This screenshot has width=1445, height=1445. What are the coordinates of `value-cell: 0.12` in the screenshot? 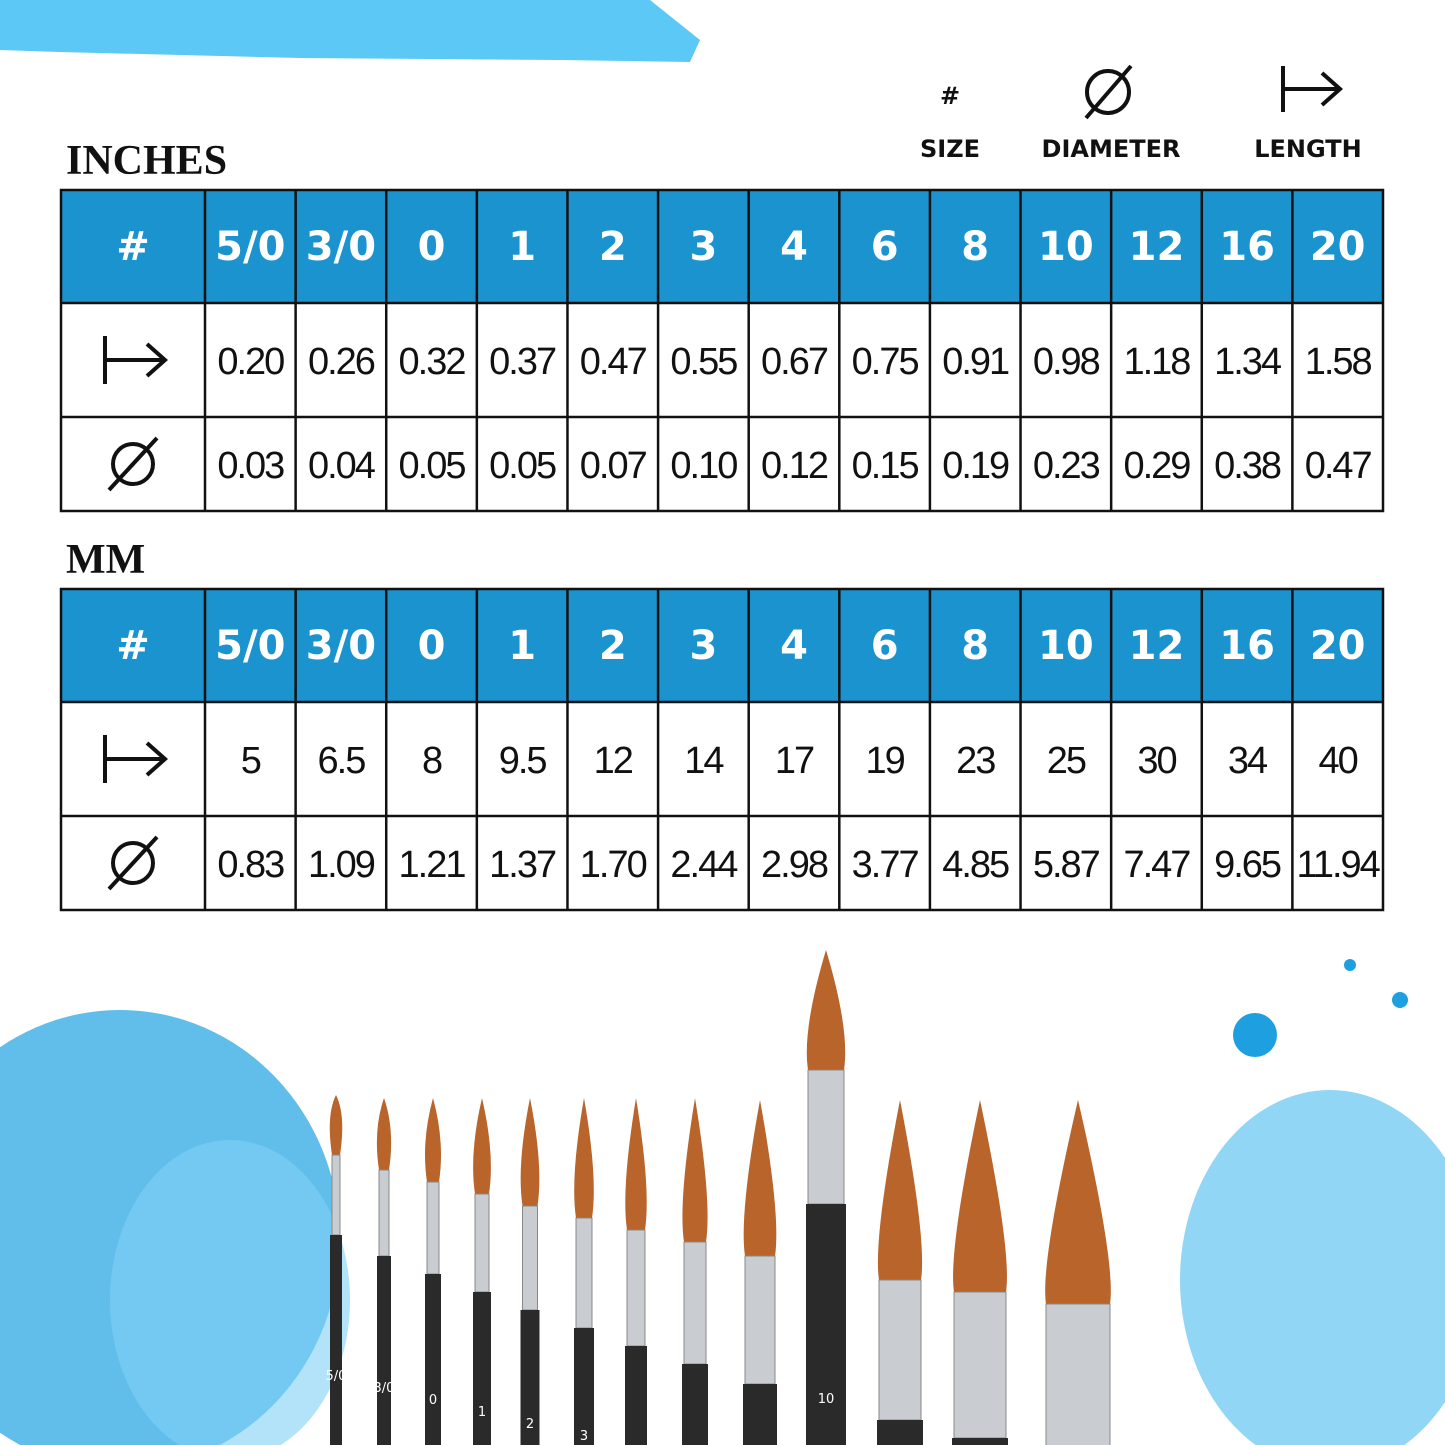 It's located at (794, 466).